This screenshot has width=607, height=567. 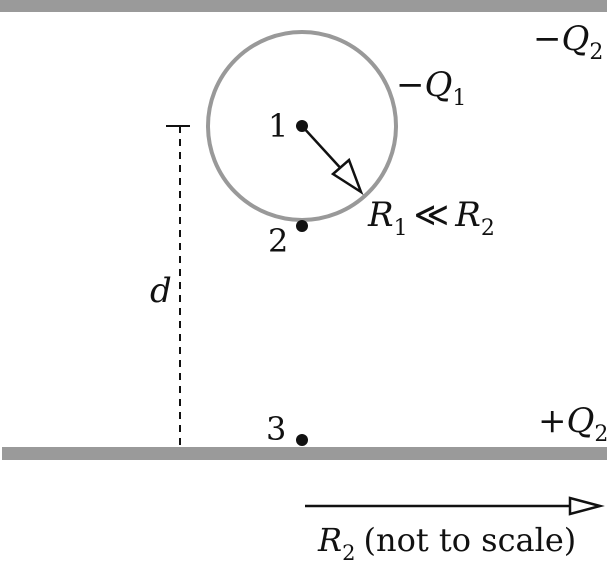 I want to click on point-2-dot, so click(x=302, y=226).